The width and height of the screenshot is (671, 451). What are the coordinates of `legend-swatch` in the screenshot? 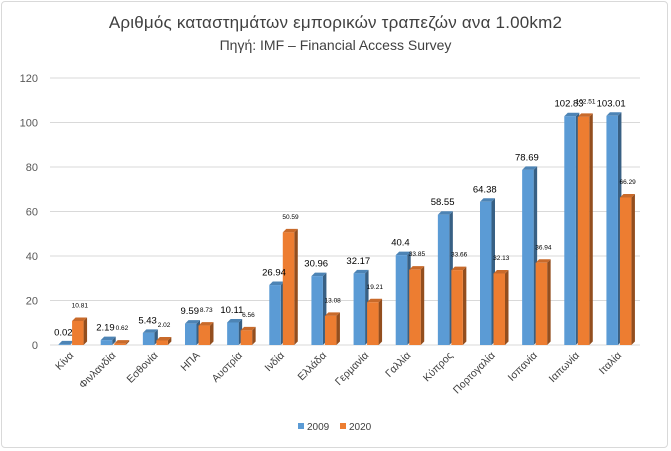 It's located at (301, 426).